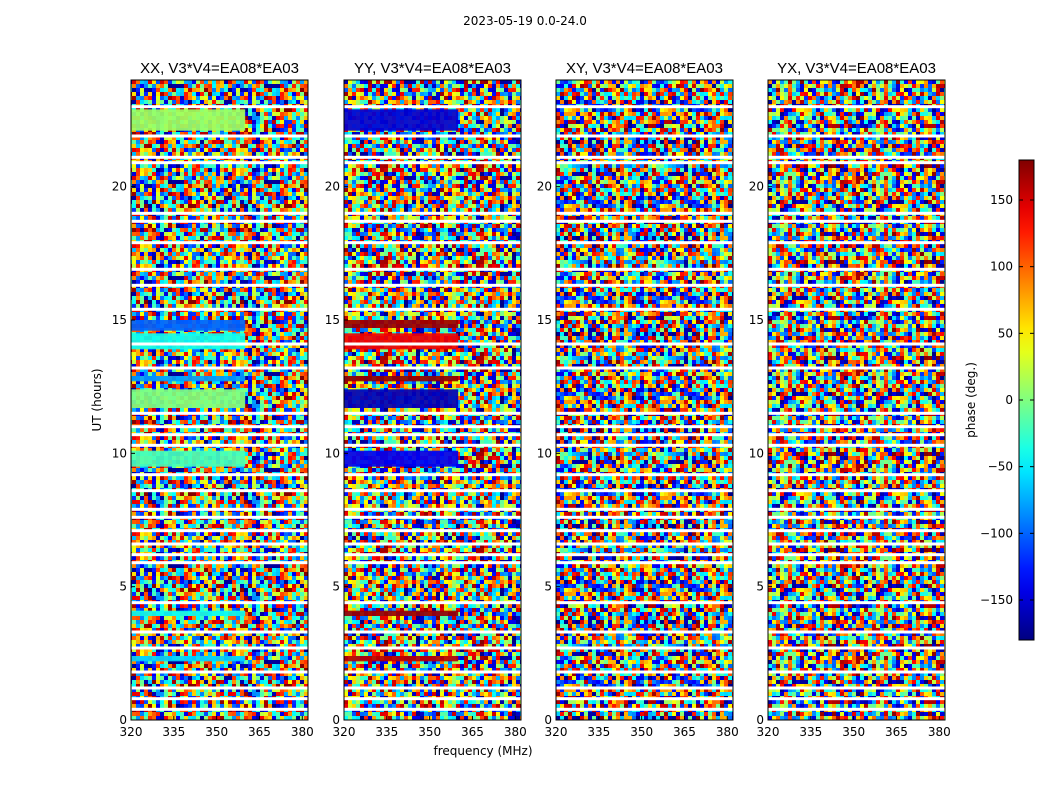  Describe the element at coordinates (856, 68) in the screenshot. I see `panel-title: YX, V3*V4=EA08*EA03` at that location.